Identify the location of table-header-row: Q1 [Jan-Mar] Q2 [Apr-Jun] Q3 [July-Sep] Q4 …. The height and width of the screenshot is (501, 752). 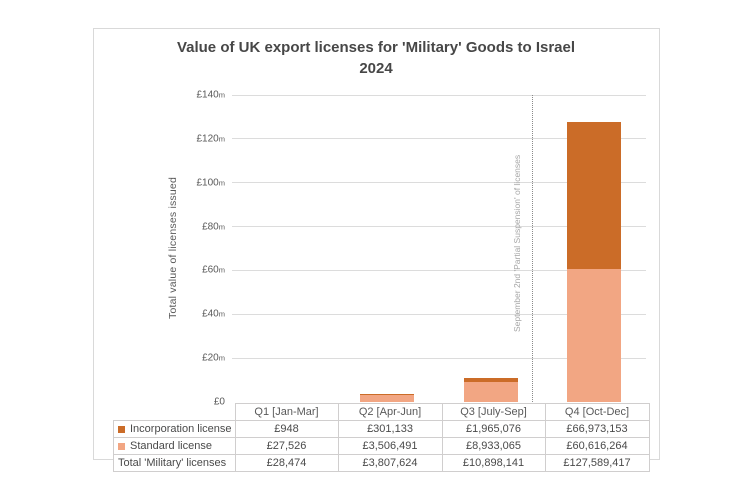
(382, 412).